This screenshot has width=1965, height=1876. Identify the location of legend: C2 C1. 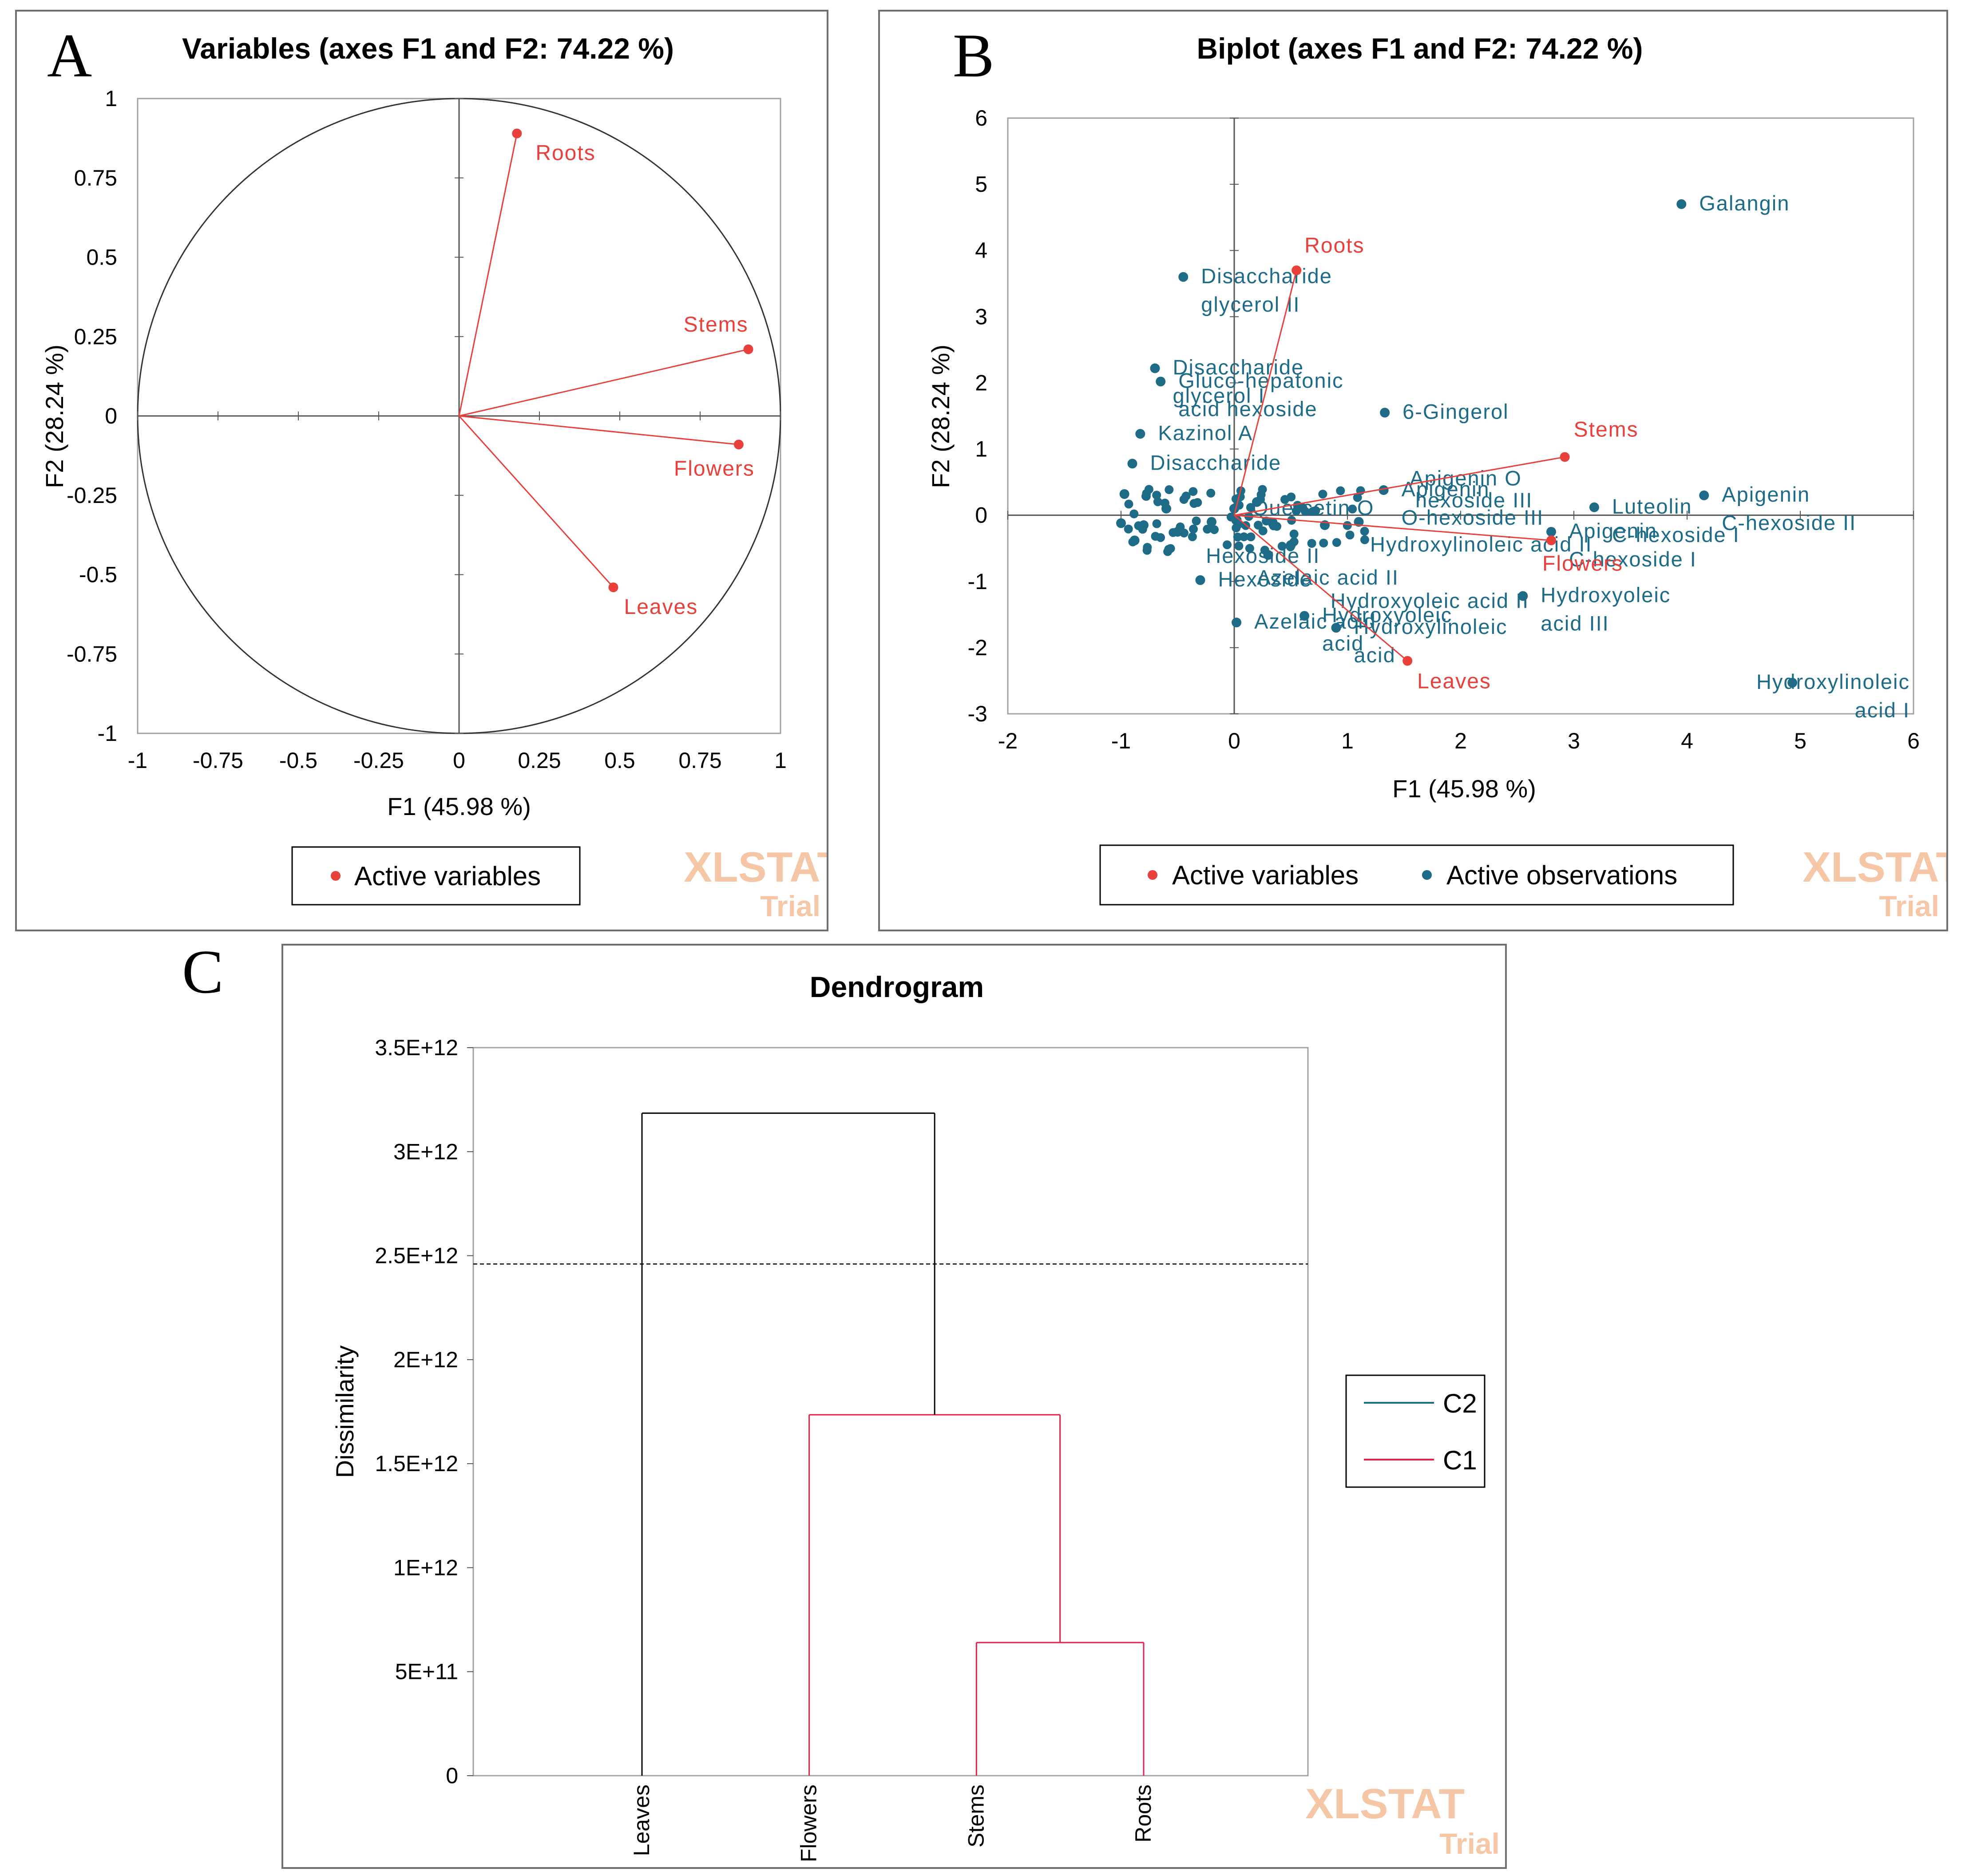
(1415, 1431).